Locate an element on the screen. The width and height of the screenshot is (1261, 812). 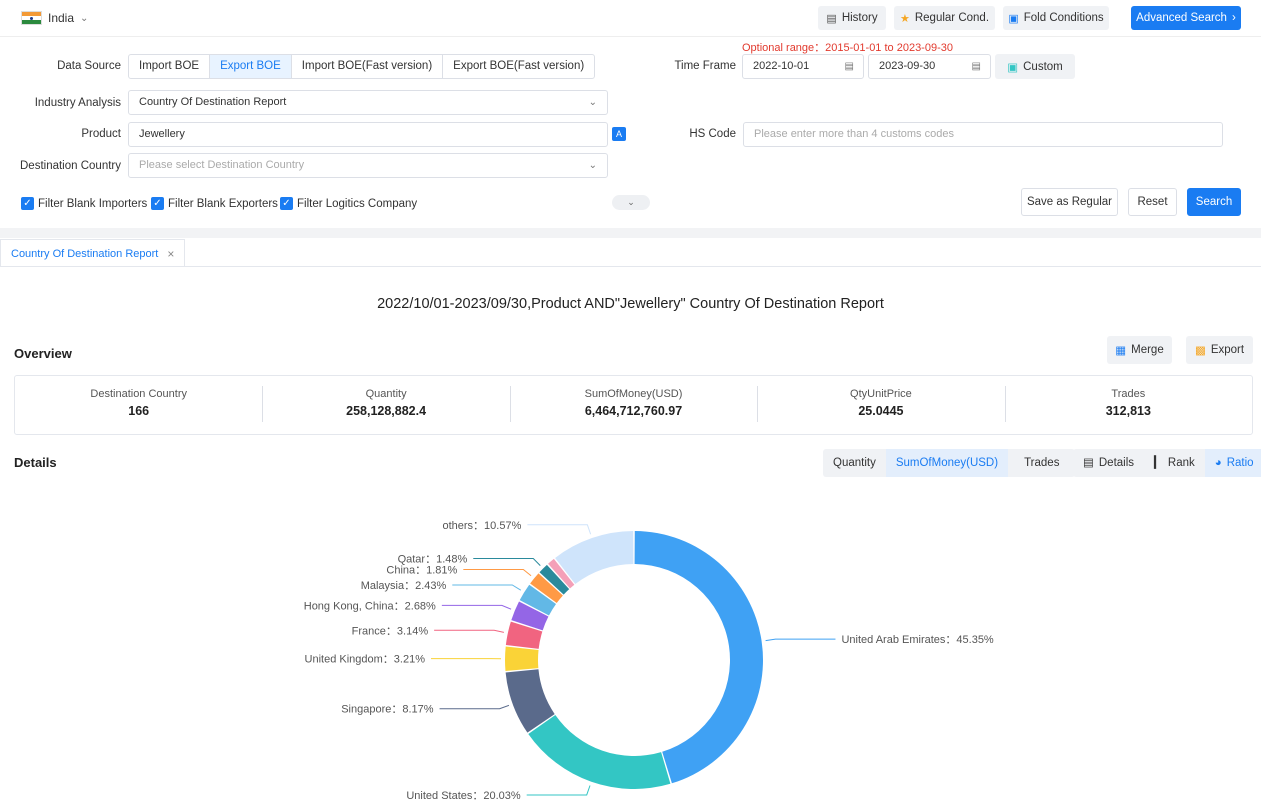
stat-label: QtyUnitPrice is located at coordinates (881, 394).